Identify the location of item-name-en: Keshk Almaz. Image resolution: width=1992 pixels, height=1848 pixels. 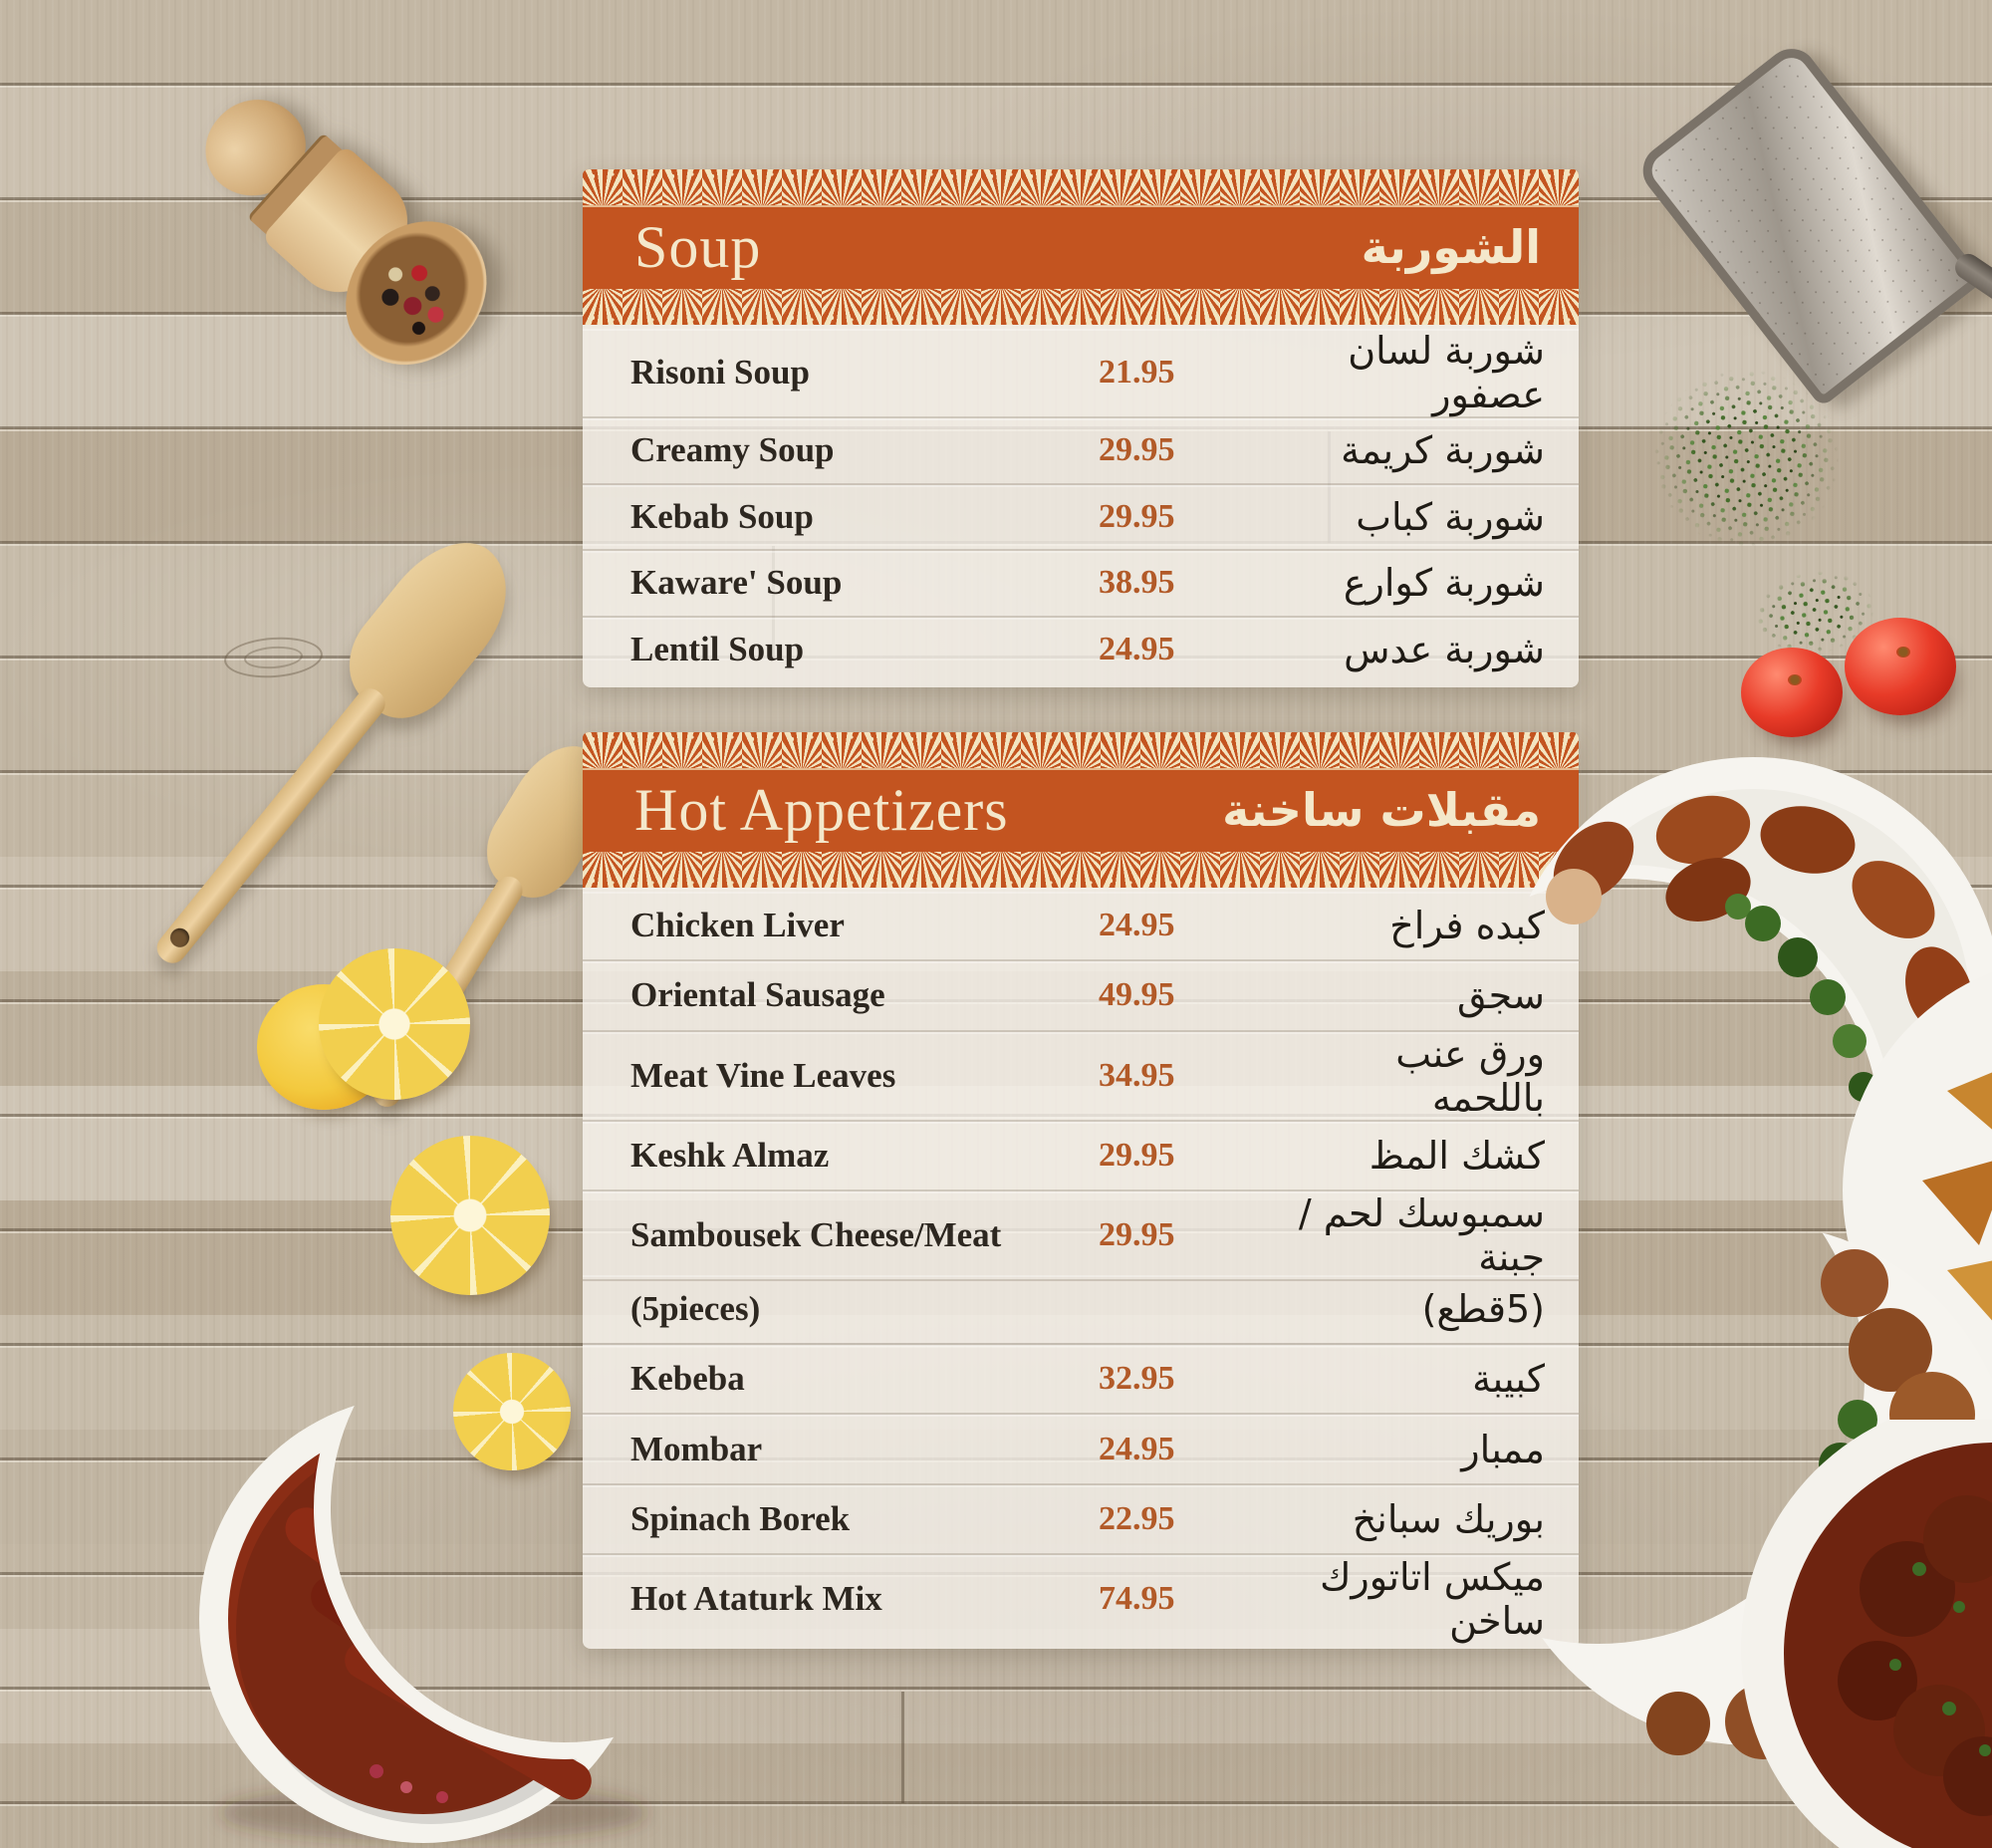
(730, 1155).